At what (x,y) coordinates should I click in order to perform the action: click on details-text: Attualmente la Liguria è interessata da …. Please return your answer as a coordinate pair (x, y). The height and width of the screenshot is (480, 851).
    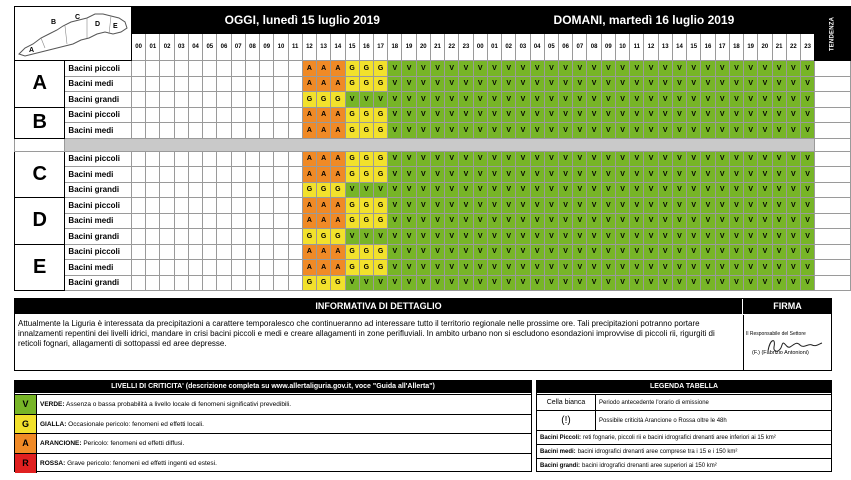
    Looking at the image, I should click on (366, 333).